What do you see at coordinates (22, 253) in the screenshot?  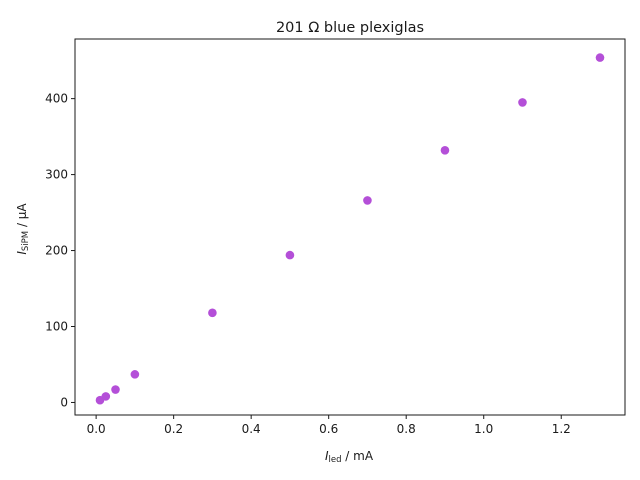 I see `y-axis-symbol: I` at bounding box center [22, 253].